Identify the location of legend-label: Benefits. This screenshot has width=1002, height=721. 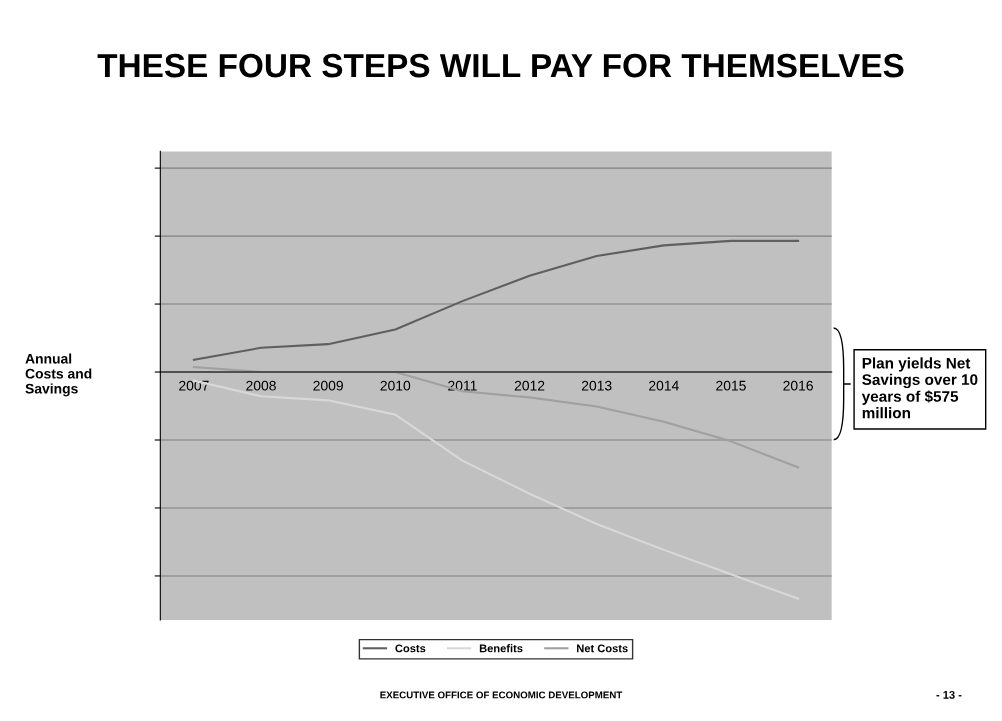
(501, 648).